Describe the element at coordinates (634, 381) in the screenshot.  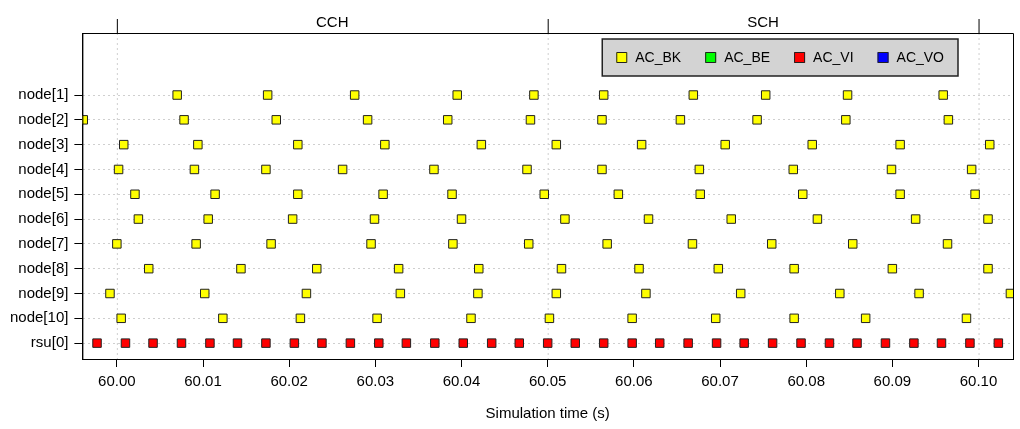
I see `x-tick-label: 60.06` at that location.